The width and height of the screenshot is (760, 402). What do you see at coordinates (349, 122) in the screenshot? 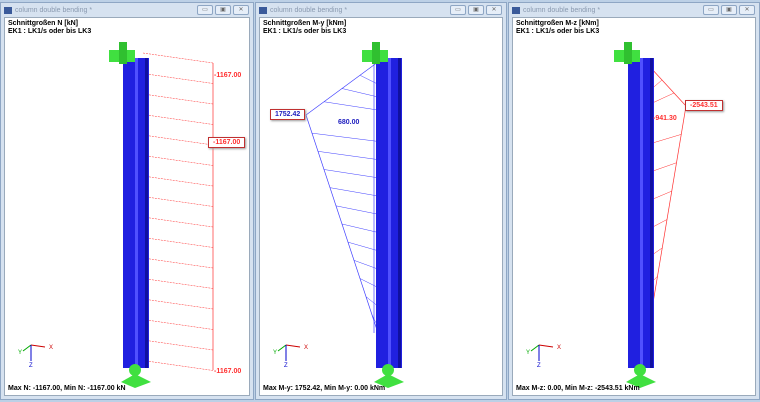
I see `value-label: 680.00` at bounding box center [349, 122].